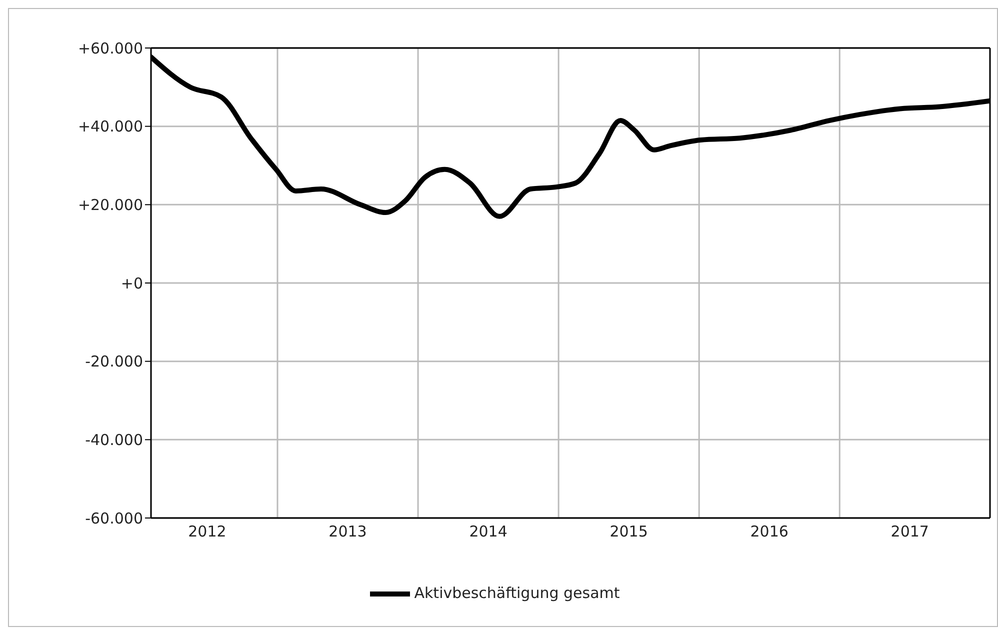  What do you see at coordinates (114, 518) in the screenshot?
I see `y-tick-label: -60.000` at bounding box center [114, 518].